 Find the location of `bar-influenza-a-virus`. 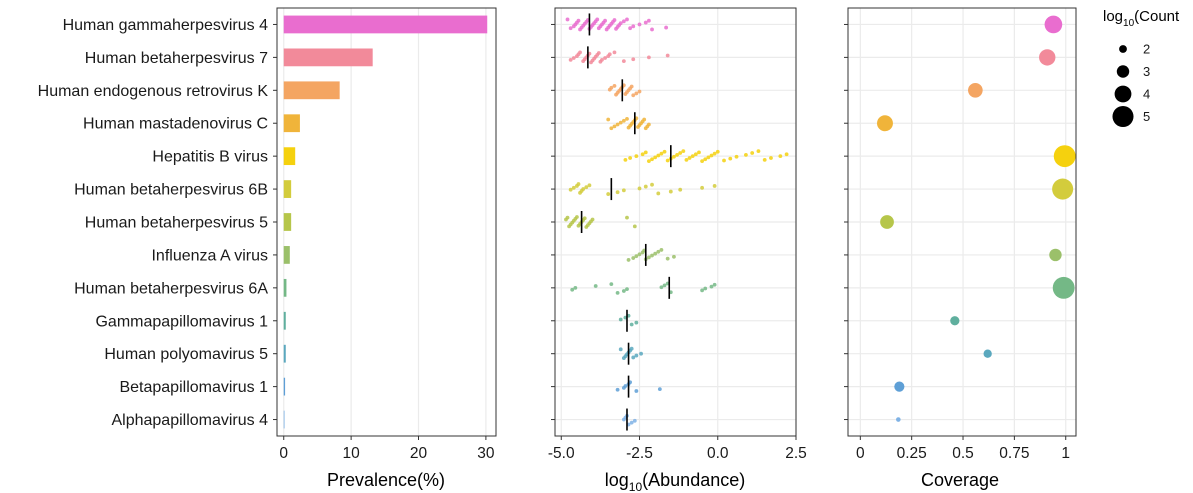

bar-influenza-a-virus is located at coordinates (286, 255).